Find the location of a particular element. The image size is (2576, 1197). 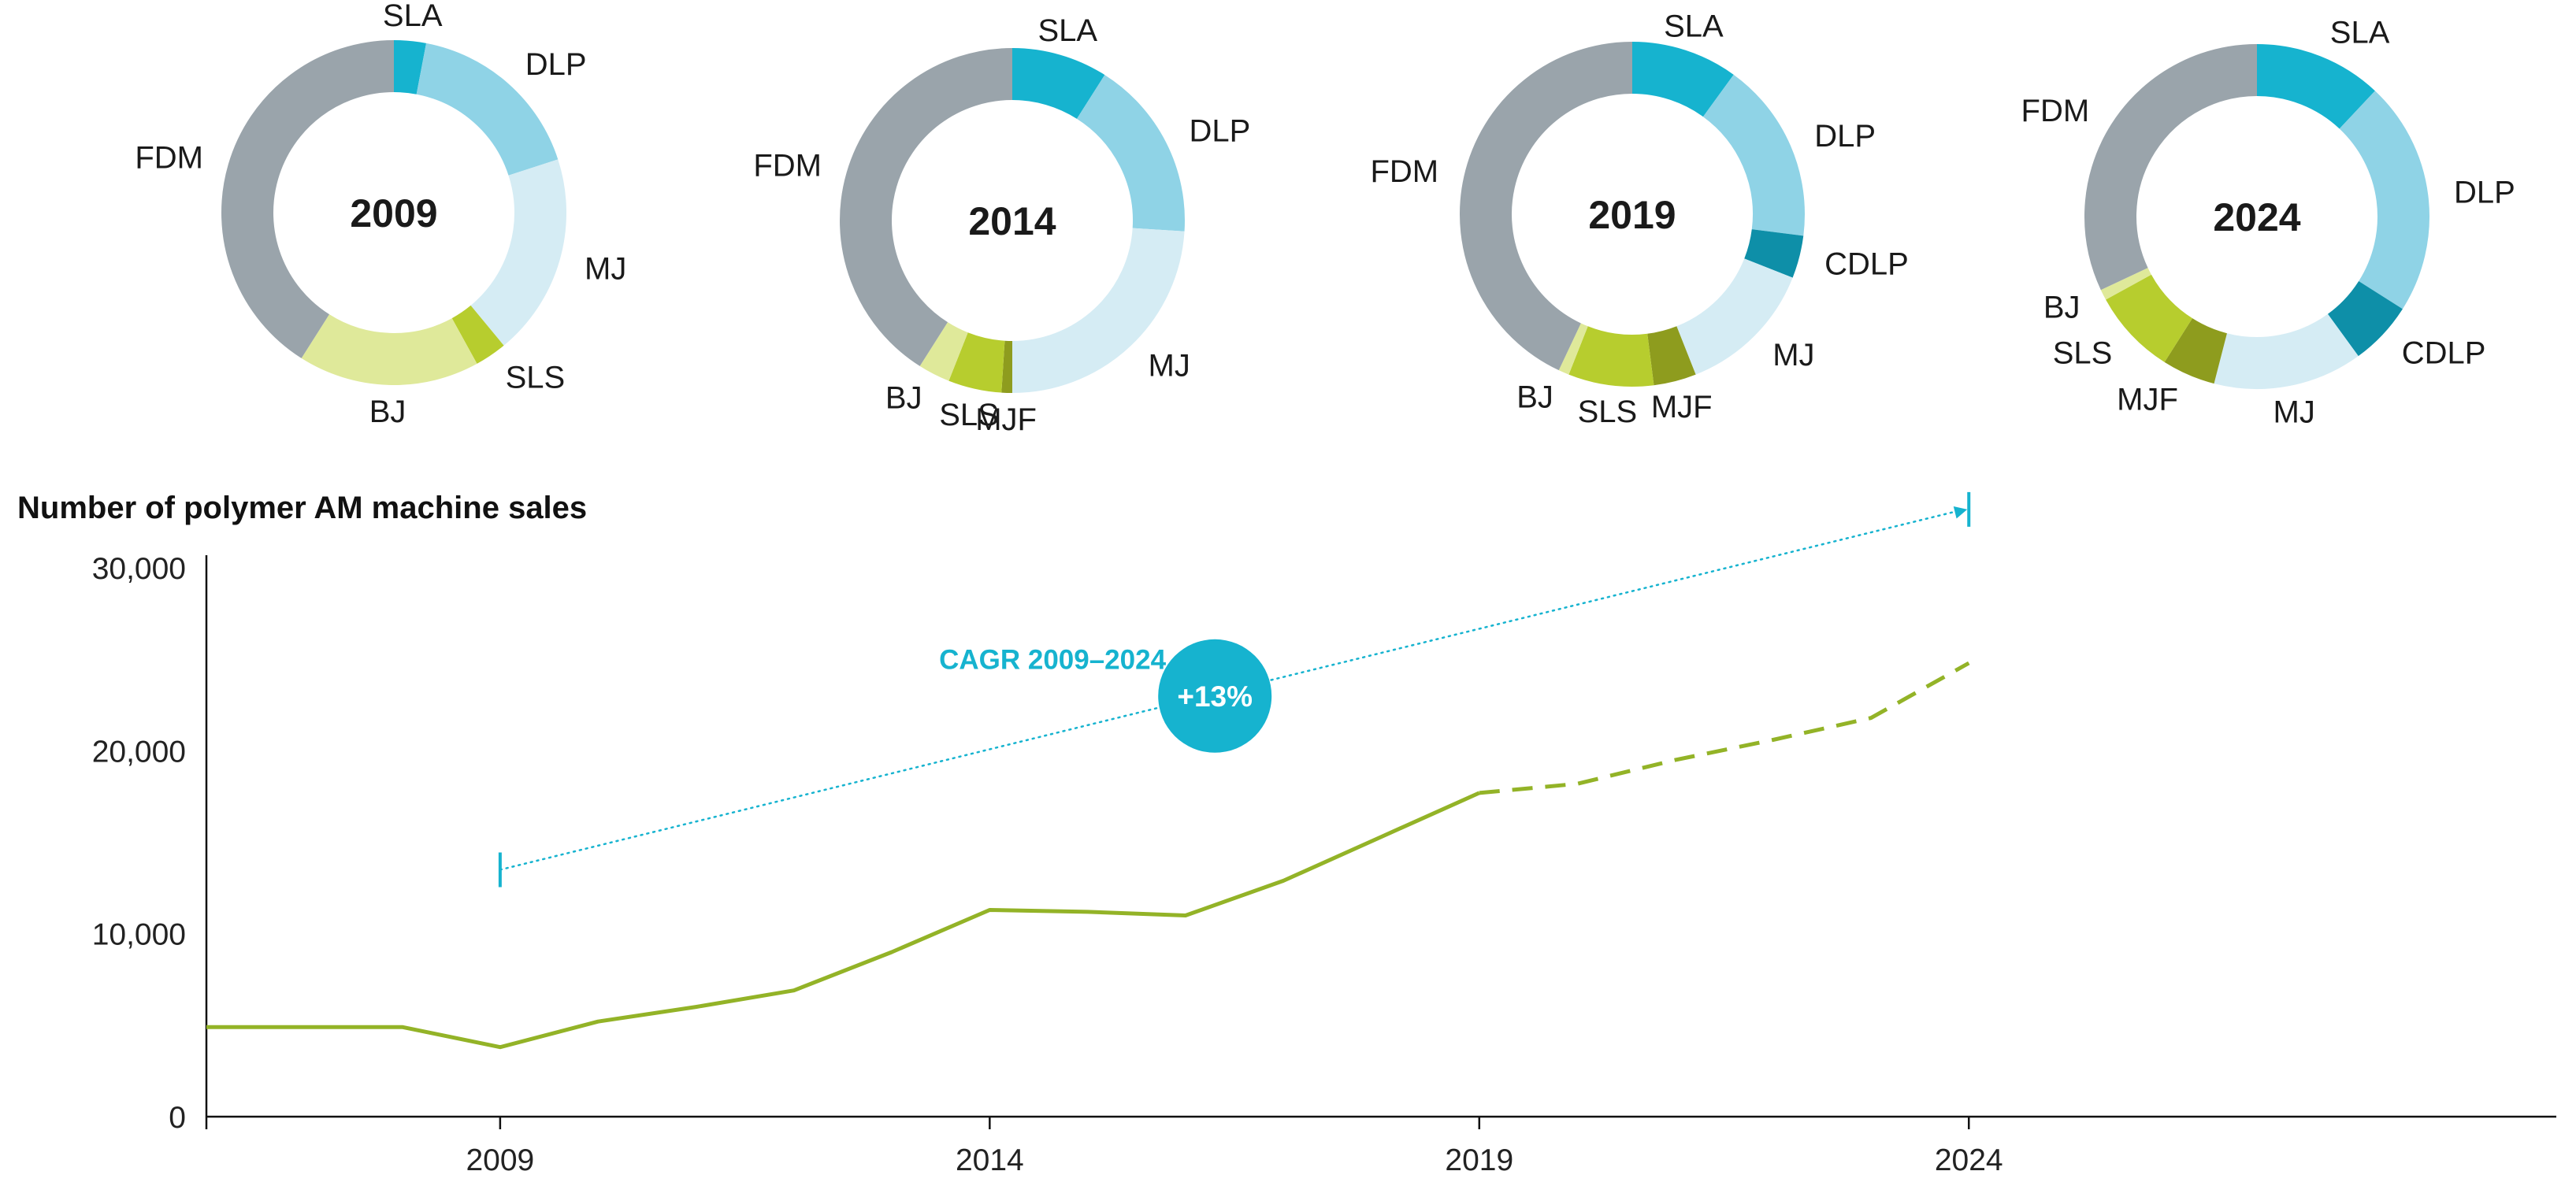

y-tick-label: 30,000 is located at coordinates (139, 569).